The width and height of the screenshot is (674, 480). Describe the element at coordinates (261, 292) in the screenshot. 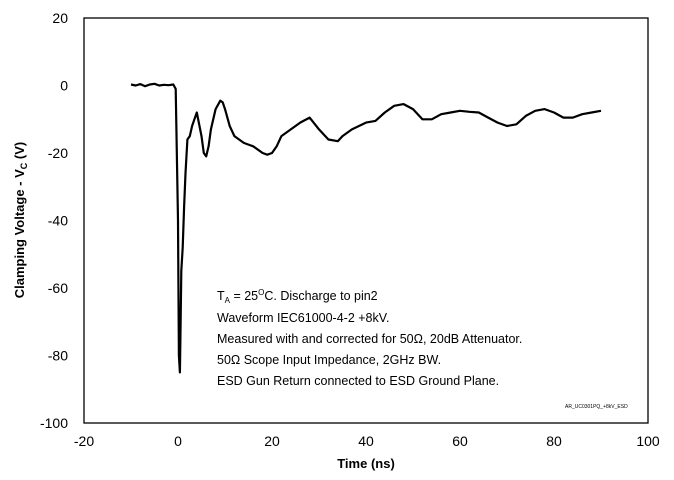

I see `annotation-degree: O` at that location.